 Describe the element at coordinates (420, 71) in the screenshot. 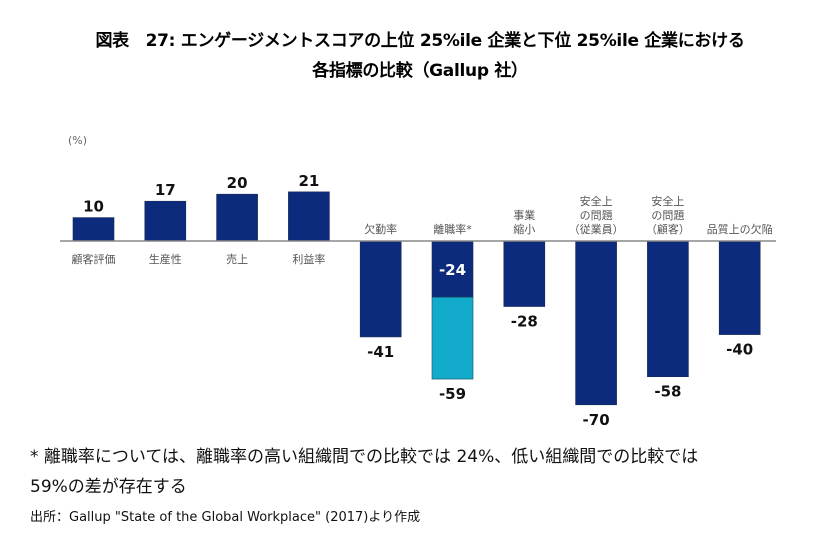

I see `chart-title-line2: 各指標の比較（Gallup 社）` at that location.